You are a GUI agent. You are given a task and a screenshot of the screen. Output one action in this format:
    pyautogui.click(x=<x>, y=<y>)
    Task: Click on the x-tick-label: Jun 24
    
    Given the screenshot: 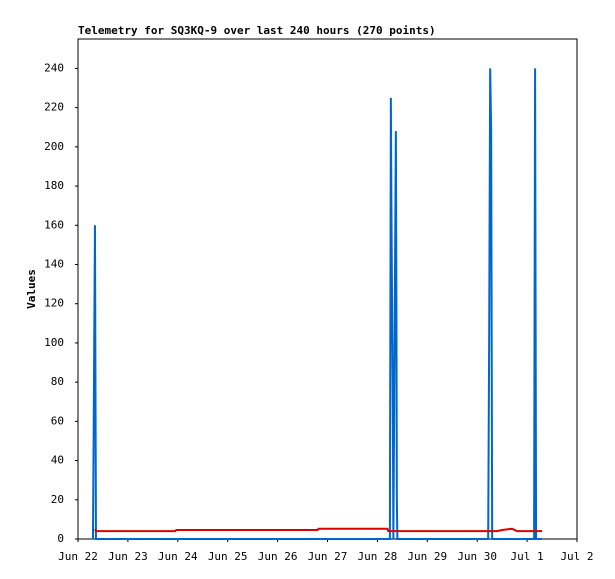 What is the action you would take?
    pyautogui.click(x=178, y=556)
    